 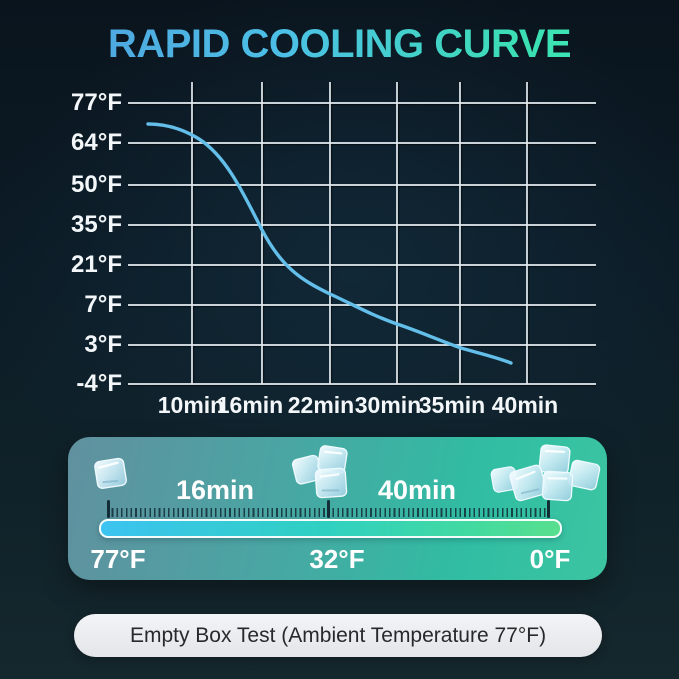 I want to click on ruler-tick-start, so click(x=108, y=509).